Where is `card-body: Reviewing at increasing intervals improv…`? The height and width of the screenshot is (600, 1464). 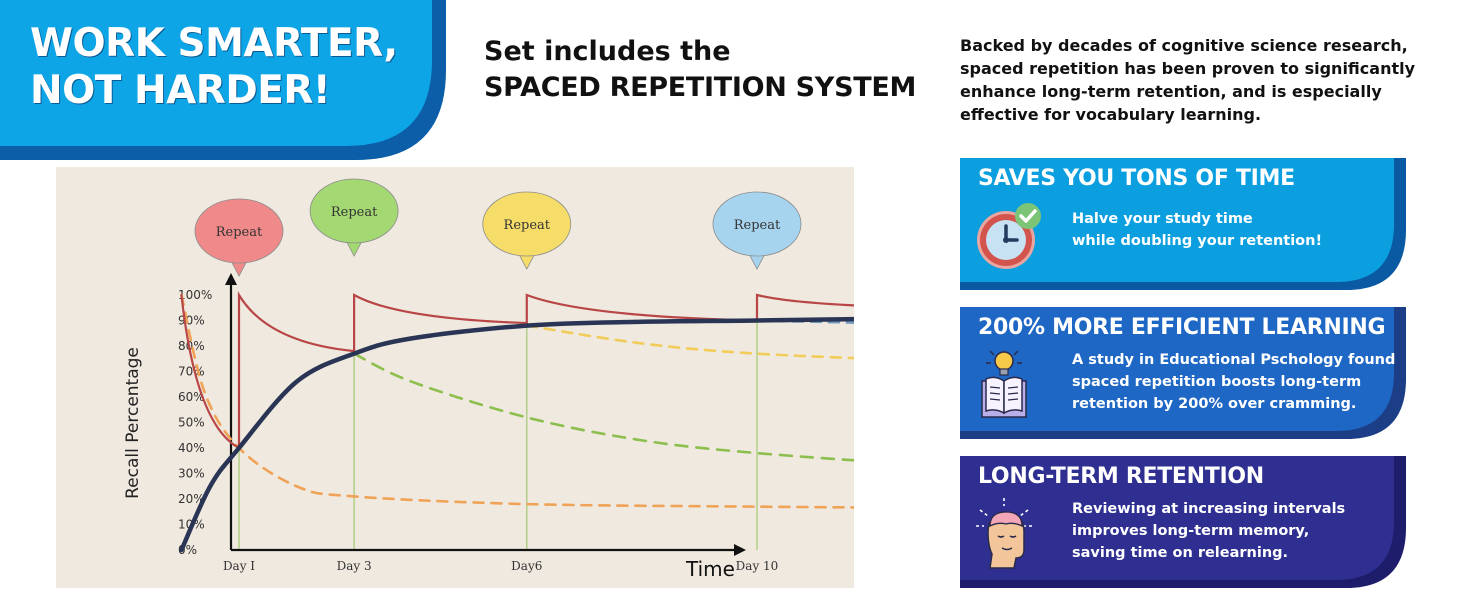 card-body: Reviewing at increasing intervals improv… is located at coordinates (1208, 531).